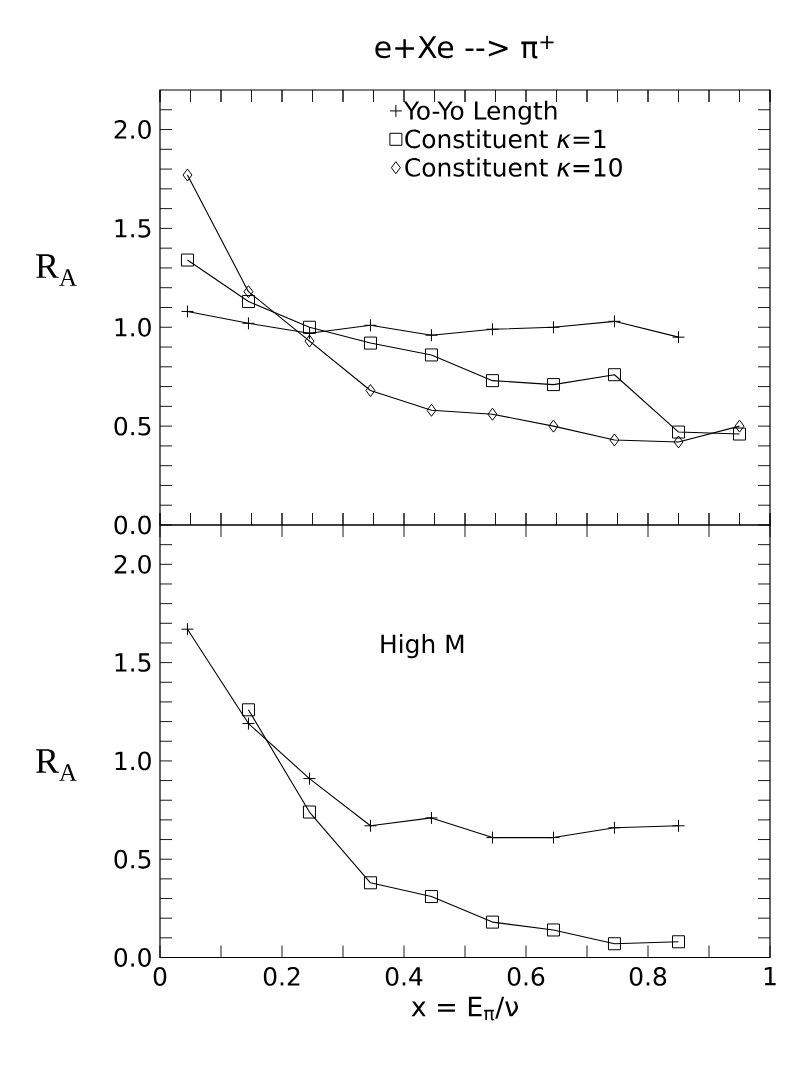 This screenshot has width=787, height=1068. I want to click on x-tick-label: 0.8, so click(648, 976).